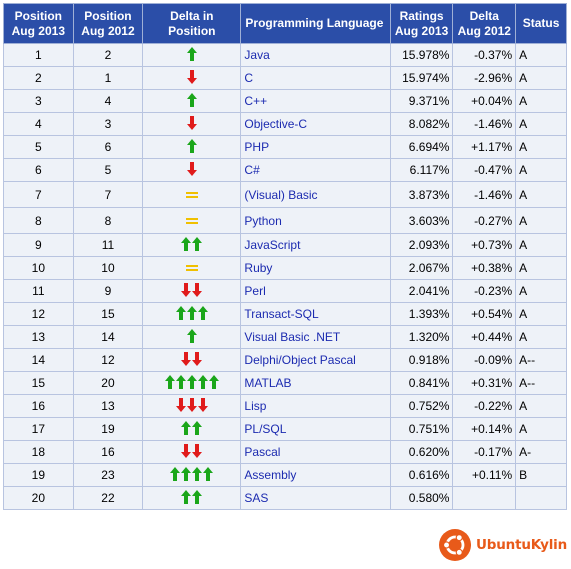 This screenshot has width=571, height=569. What do you see at coordinates (38, 337) in the screenshot?
I see `position-2013-cell: 13` at bounding box center [38, 337].